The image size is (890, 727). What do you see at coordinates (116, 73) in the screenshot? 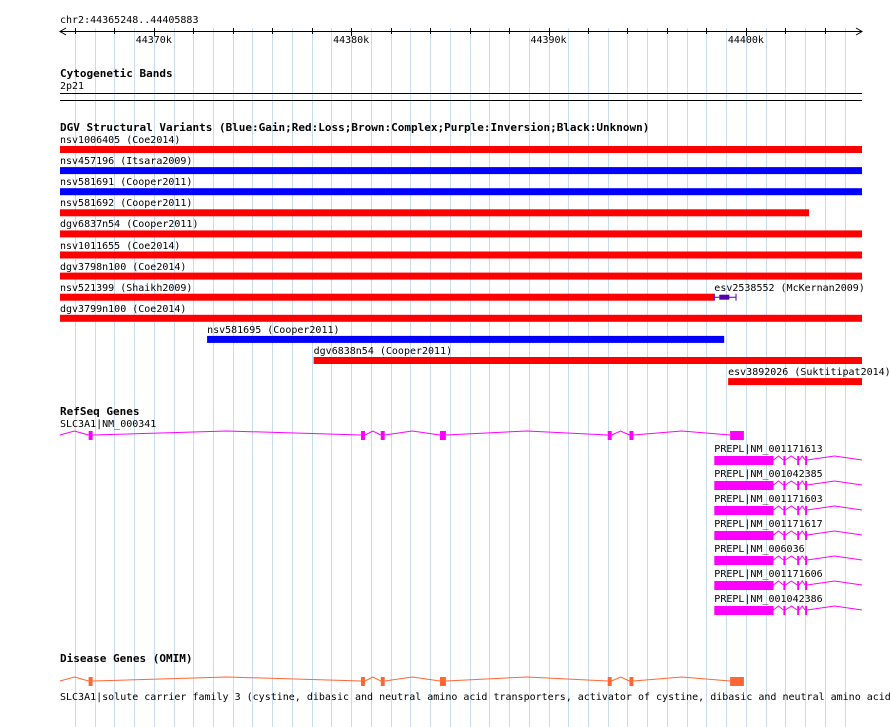
I see `cytoband-track-title: Cytogenetic Bands` at bounding box center [116, 73].